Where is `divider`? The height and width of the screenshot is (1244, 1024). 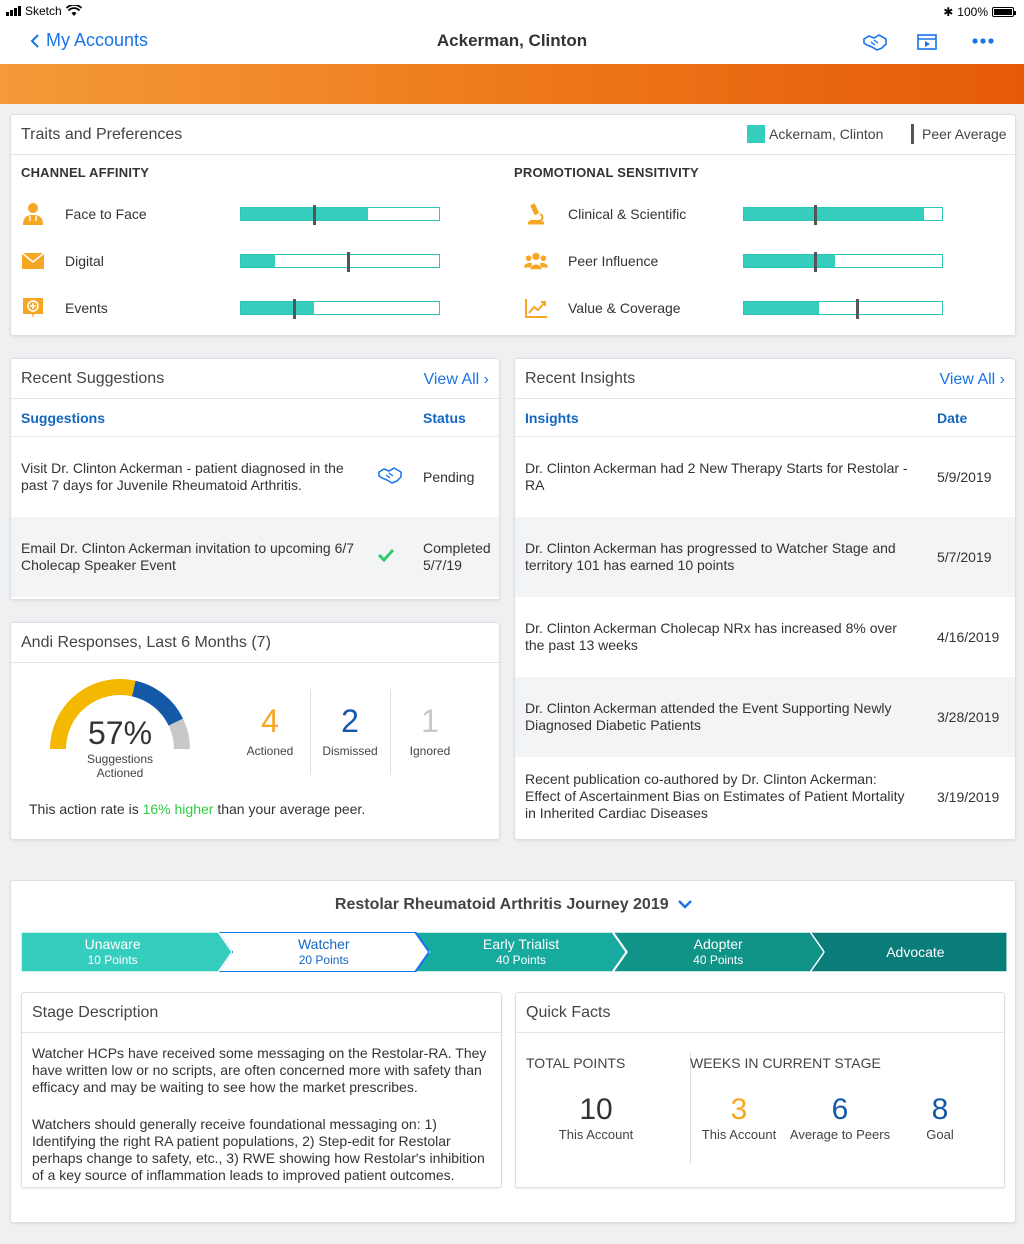 divider is located at coordinates (390, 732).